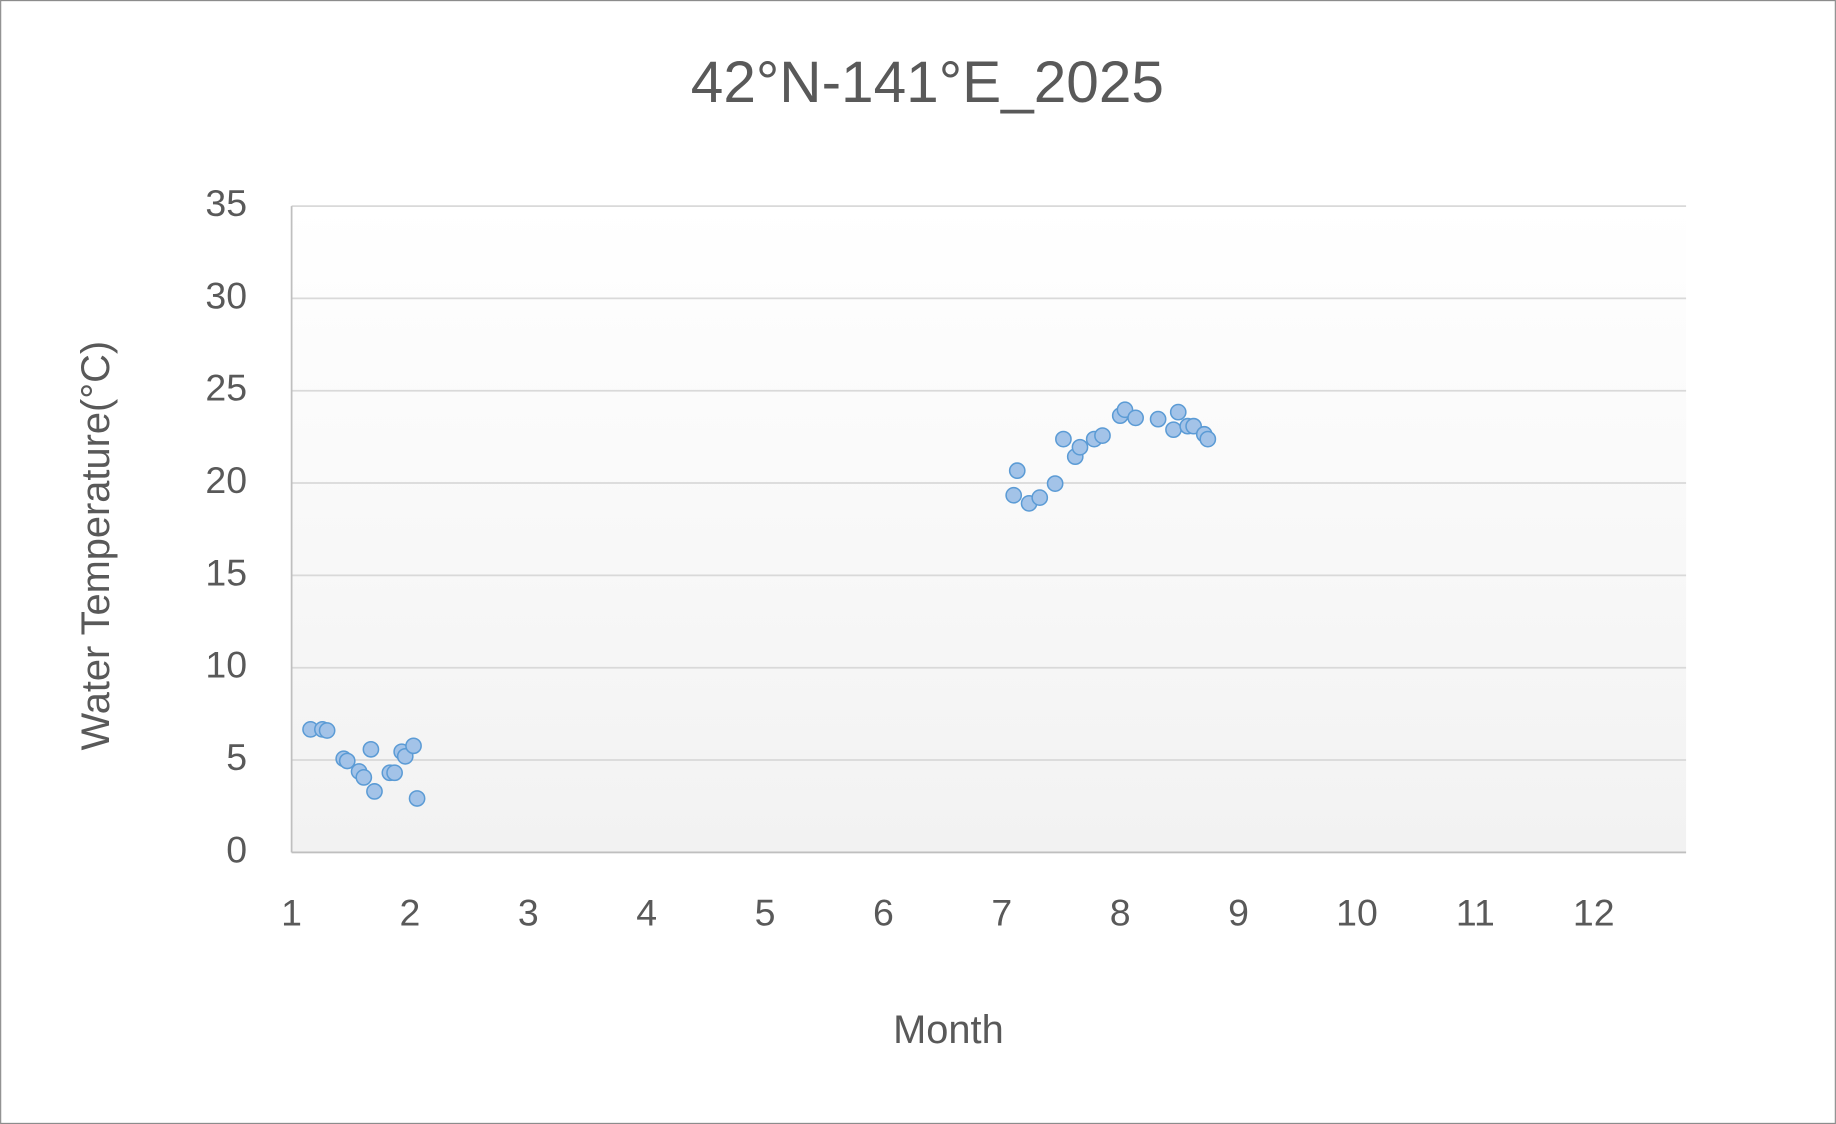 Image resolution: width=1836 pixels, height=1124 pixels. I want to click on y-tick-label: 35, so click(226, 203).